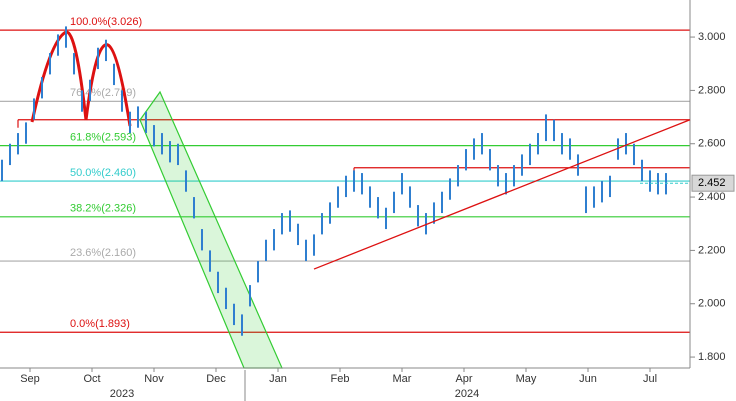 Image resolution: width=736 pixels, height=401 pixels. I want to click on x-tick-label: Jun, so click(588, 379).